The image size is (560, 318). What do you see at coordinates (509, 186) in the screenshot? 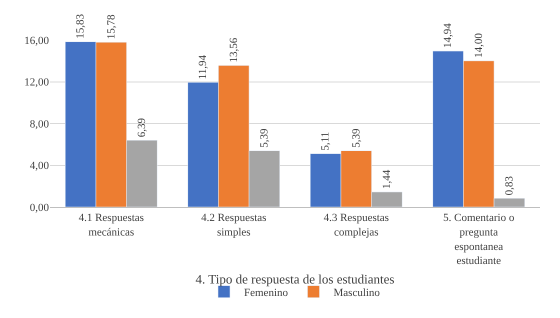
I see `data-label: 0,83` at bounding box center [509, 186].